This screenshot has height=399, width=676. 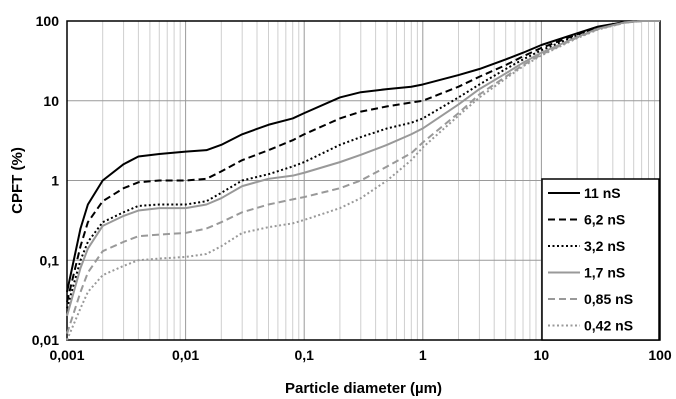 I want to click on legend: 11 nS 6,2 nS 3,2 nS 1,7 nS 0,85 nS 0,42 nS, so click(x=600, y=259).